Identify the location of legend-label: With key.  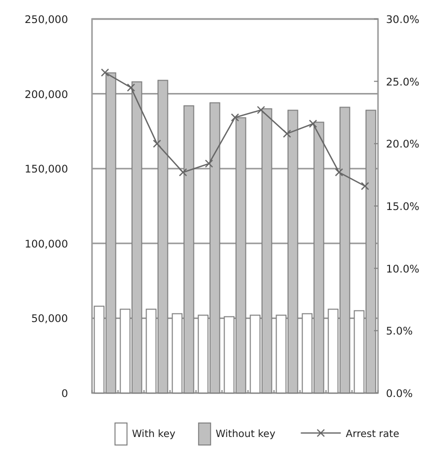
(154, 434).